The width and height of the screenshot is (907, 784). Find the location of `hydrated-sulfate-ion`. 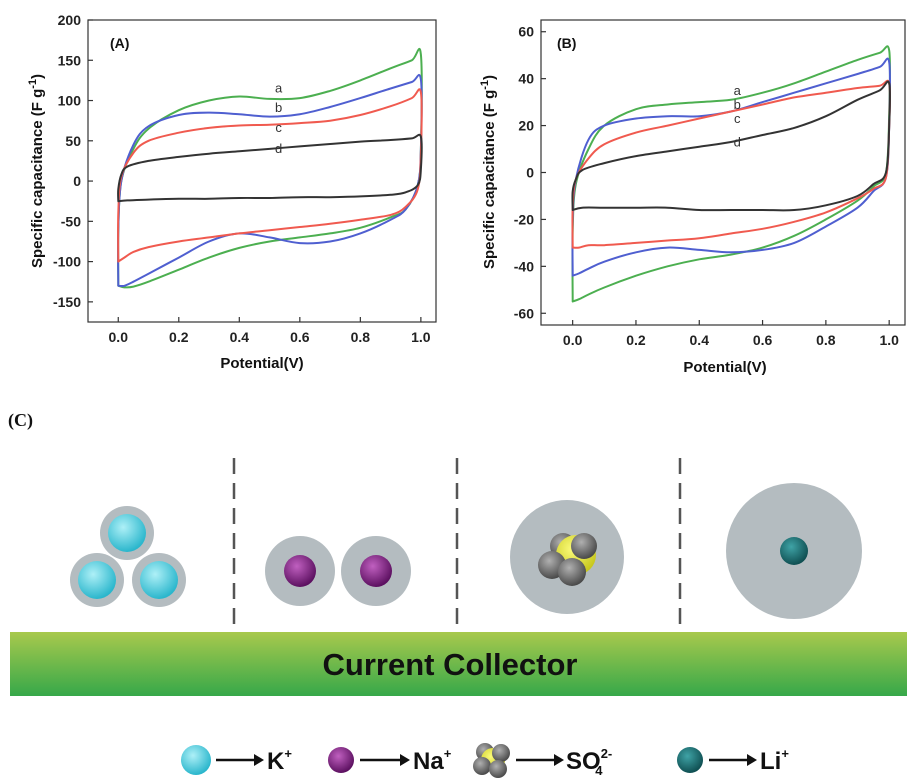

hydrated-sulfate-ion is located at coordinates (567, 557).